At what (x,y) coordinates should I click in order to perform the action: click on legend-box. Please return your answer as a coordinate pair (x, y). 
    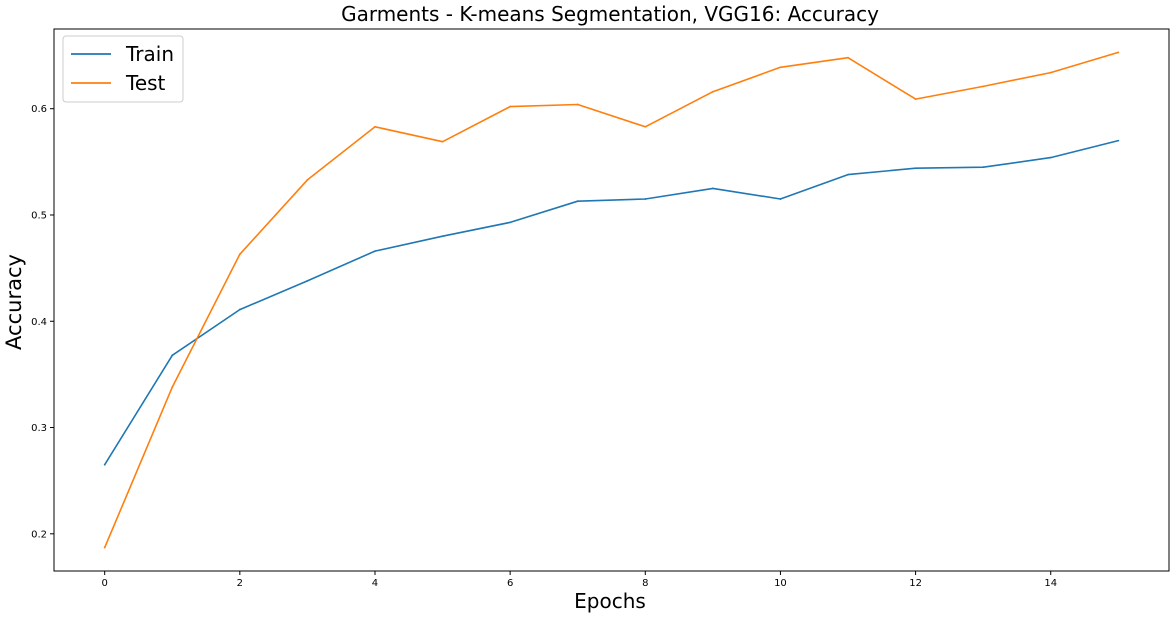
    Looking at the image, I should click on (123, 69).